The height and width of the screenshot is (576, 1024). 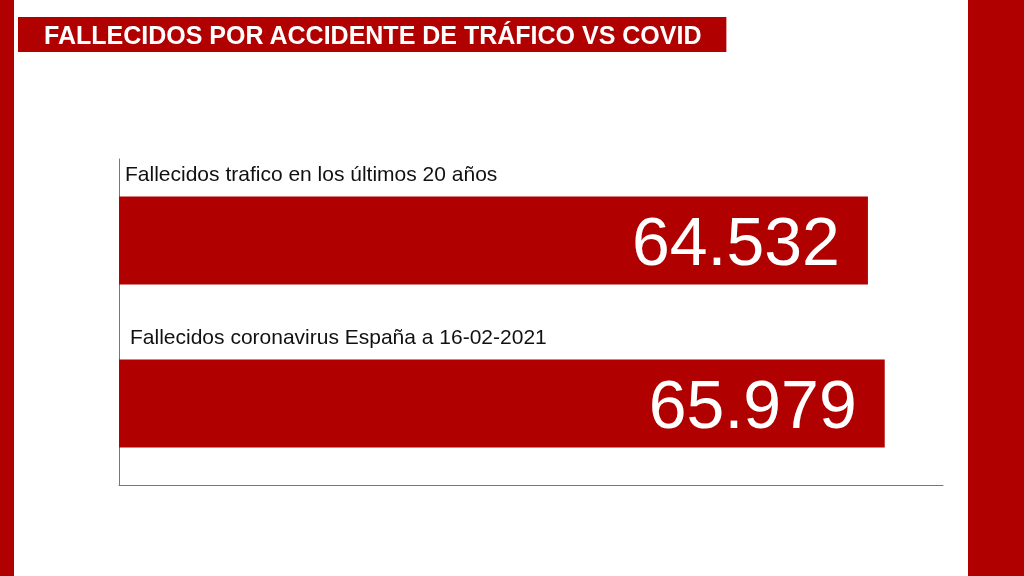 What do you see at coordinates (735, 240) in the screenshot?
I see `data-label: 64.532` at bounding box center [735, 240].